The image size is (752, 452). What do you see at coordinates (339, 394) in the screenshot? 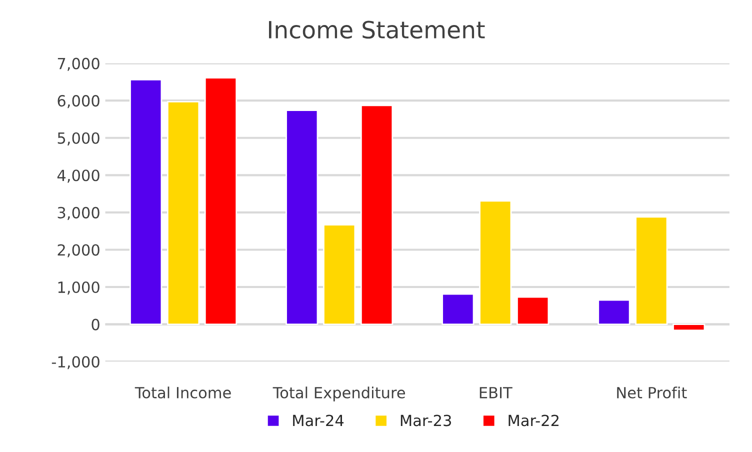
I see `x-tick-label: Total Expenditure` at bounding box center [339, 394].